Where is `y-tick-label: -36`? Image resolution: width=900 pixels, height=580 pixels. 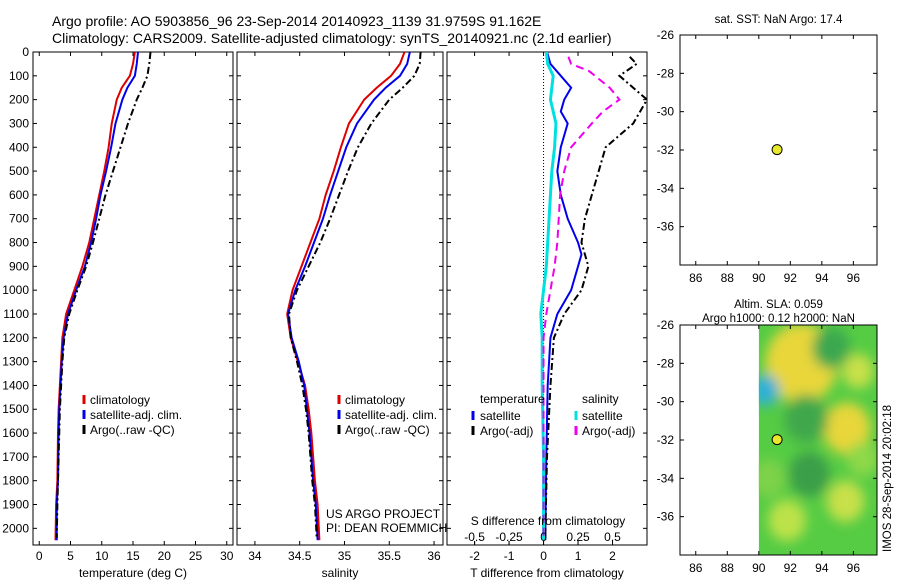 y-tick-label: -36 is located at coordinates (666, 227).